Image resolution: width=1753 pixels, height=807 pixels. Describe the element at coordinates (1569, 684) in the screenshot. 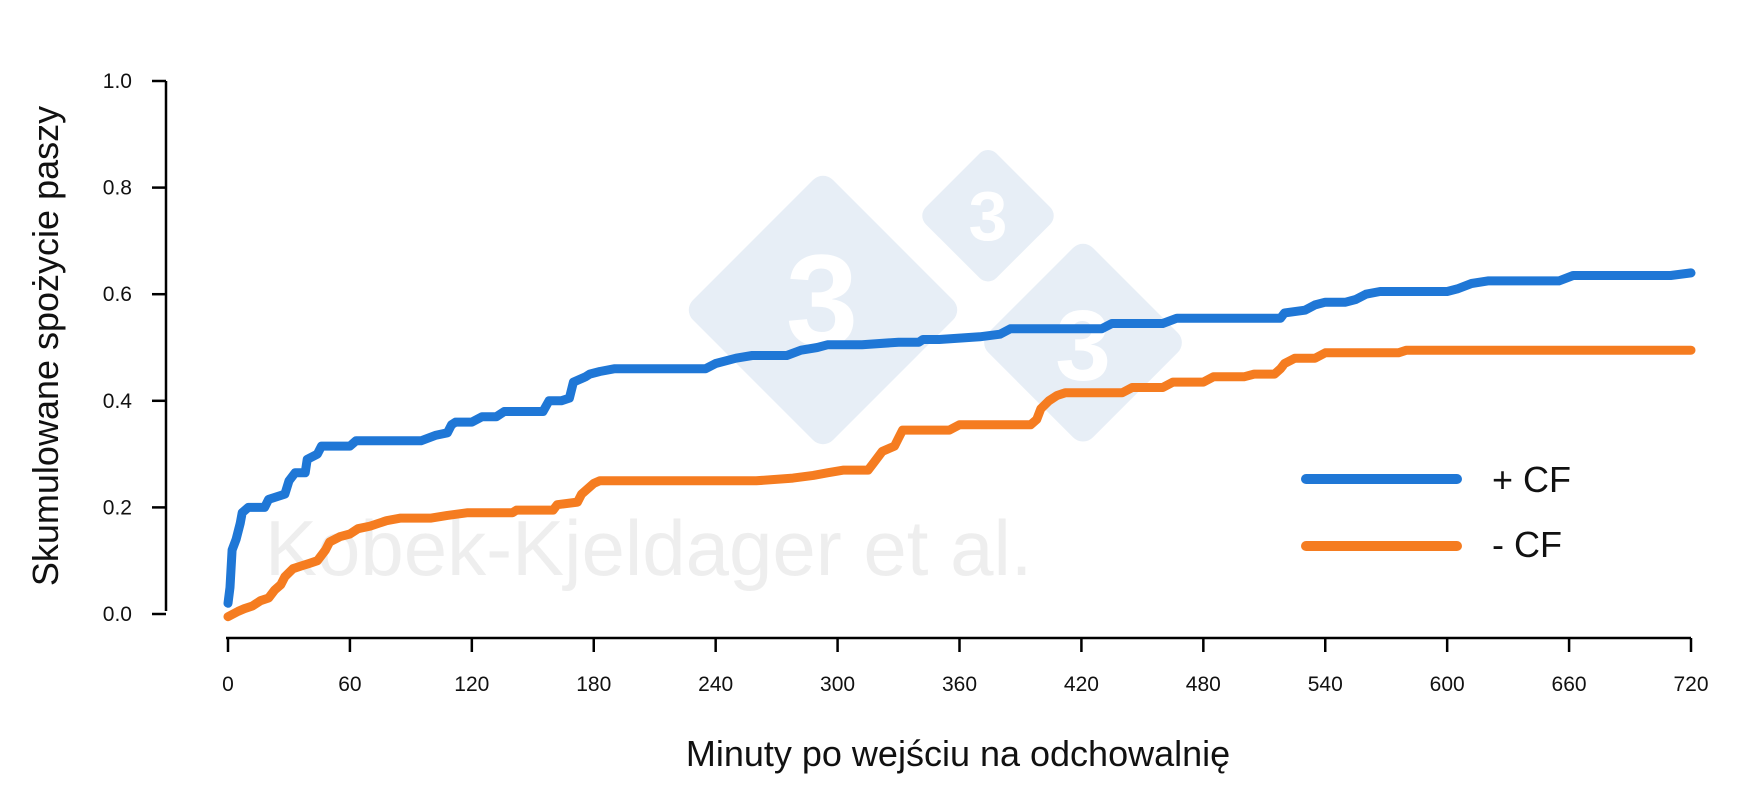

I see `x-tick-label: 660` at that location.